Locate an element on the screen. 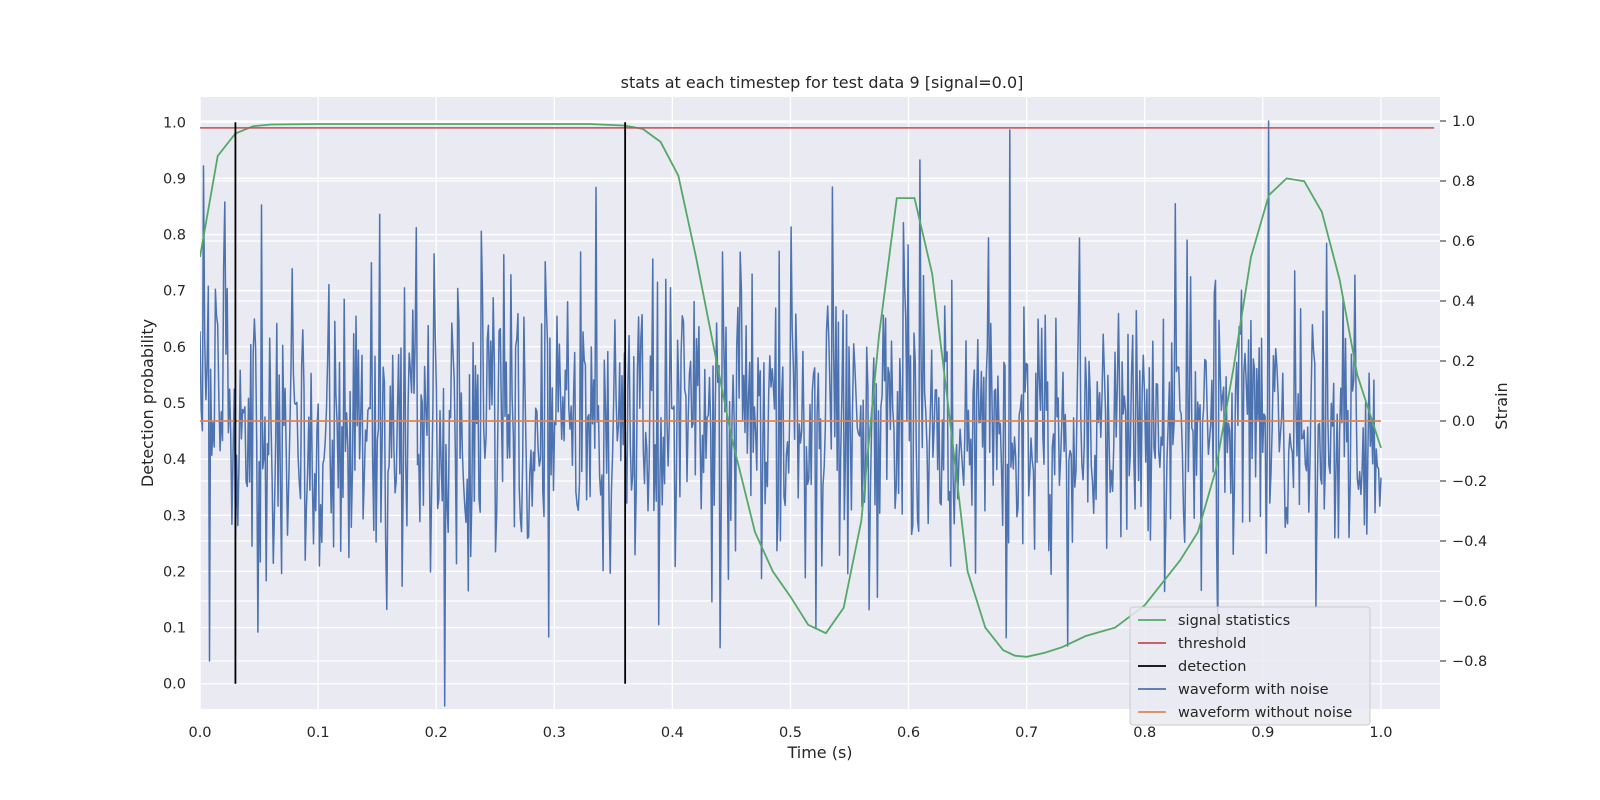  x-tick-label: 0.3 is located at coordinates (554, 733).